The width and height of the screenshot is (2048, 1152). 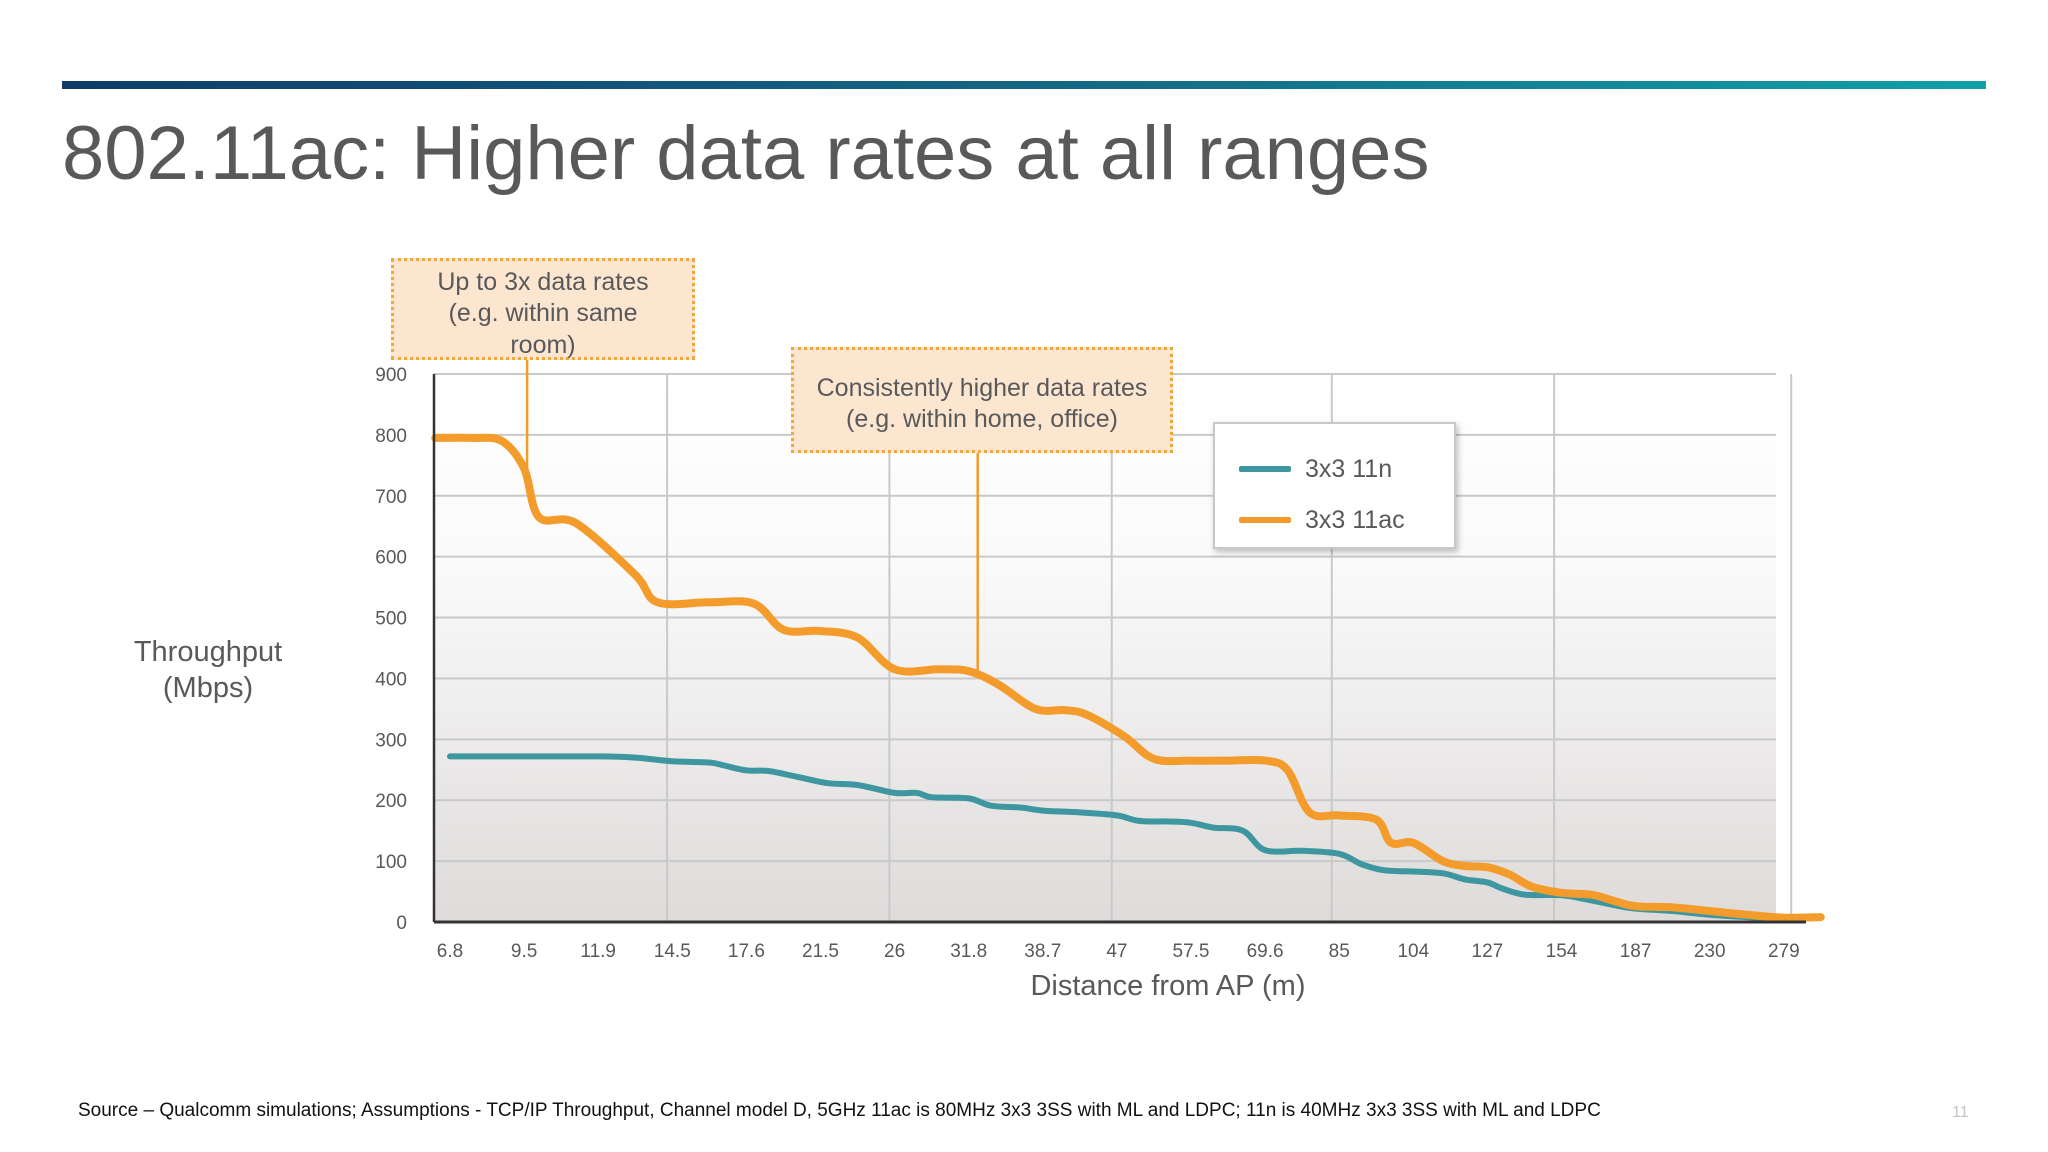 What do you see at coordinates (672, 951) in the screenshot?
I see `x-tick-label: 14.5` at bounding box center [672, 951].